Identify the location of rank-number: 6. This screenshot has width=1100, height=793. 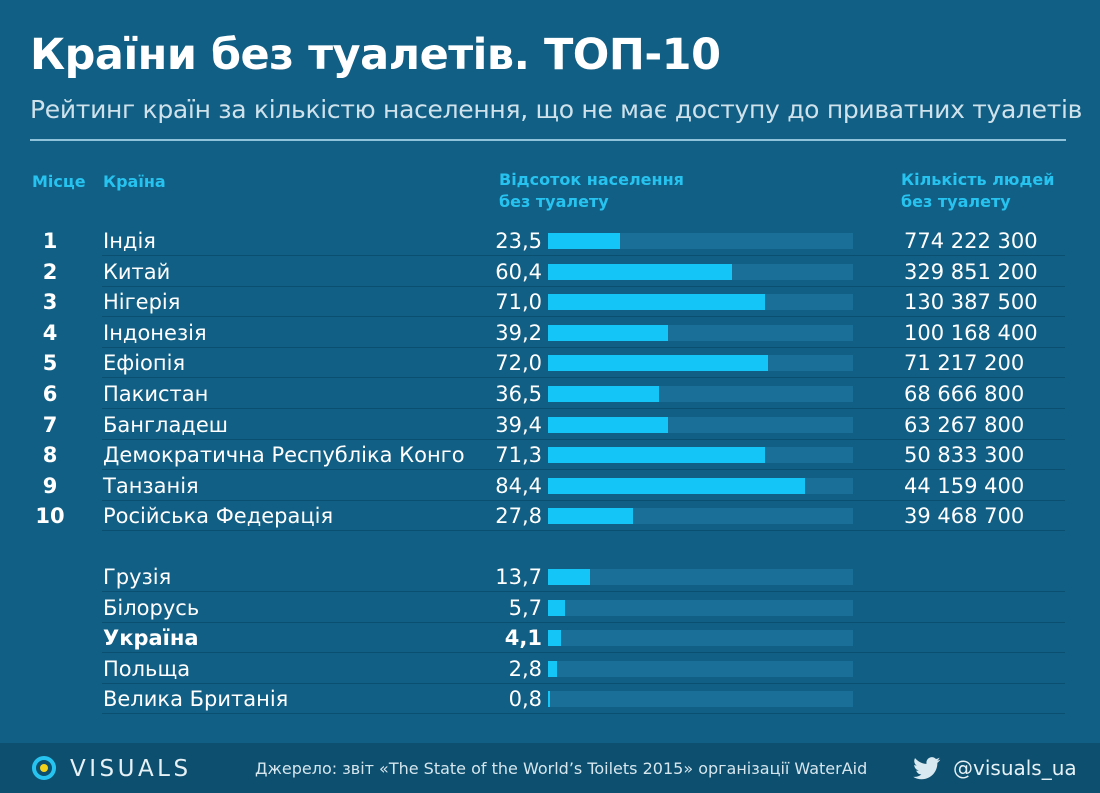
(50, 394).